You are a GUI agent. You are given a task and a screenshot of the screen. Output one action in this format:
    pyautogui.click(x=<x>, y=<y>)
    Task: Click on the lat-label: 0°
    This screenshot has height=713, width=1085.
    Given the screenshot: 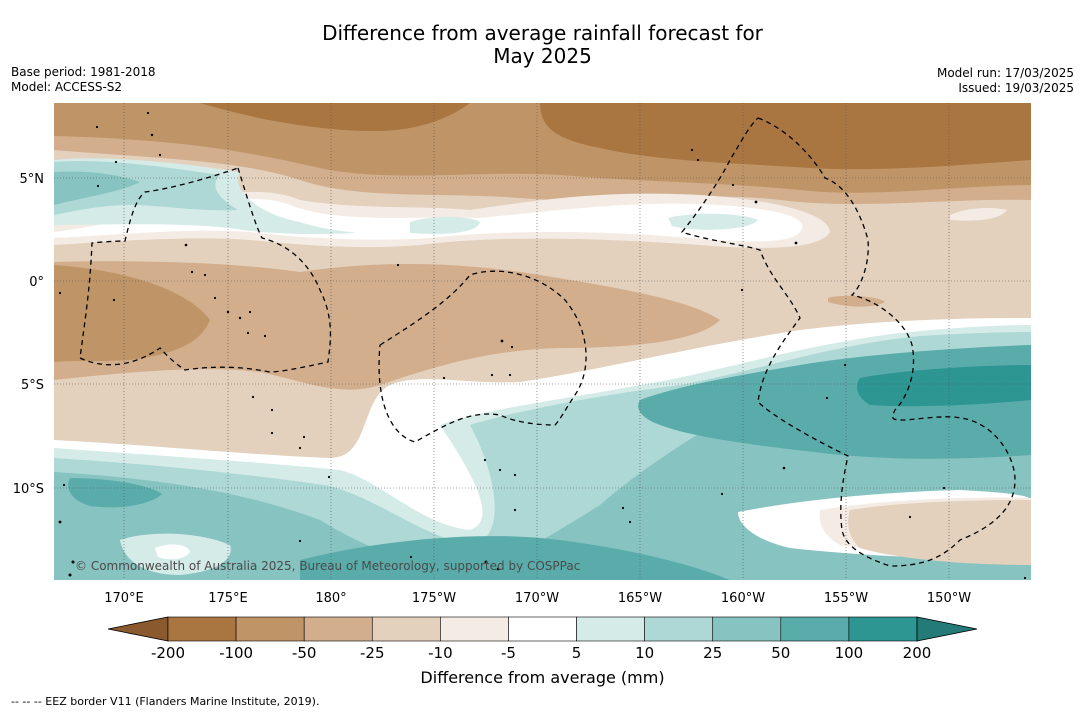 What is the action you would take?
    pyautogui.click(x=36, y=282)
    